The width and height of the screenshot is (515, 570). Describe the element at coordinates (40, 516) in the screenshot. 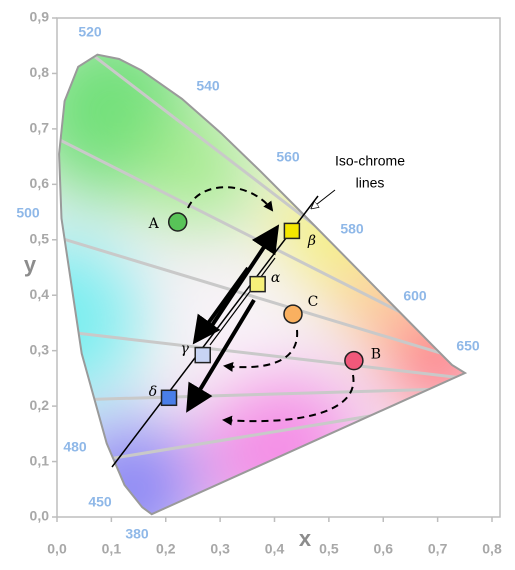

I see `y-tick-label: 0,0` at that location.